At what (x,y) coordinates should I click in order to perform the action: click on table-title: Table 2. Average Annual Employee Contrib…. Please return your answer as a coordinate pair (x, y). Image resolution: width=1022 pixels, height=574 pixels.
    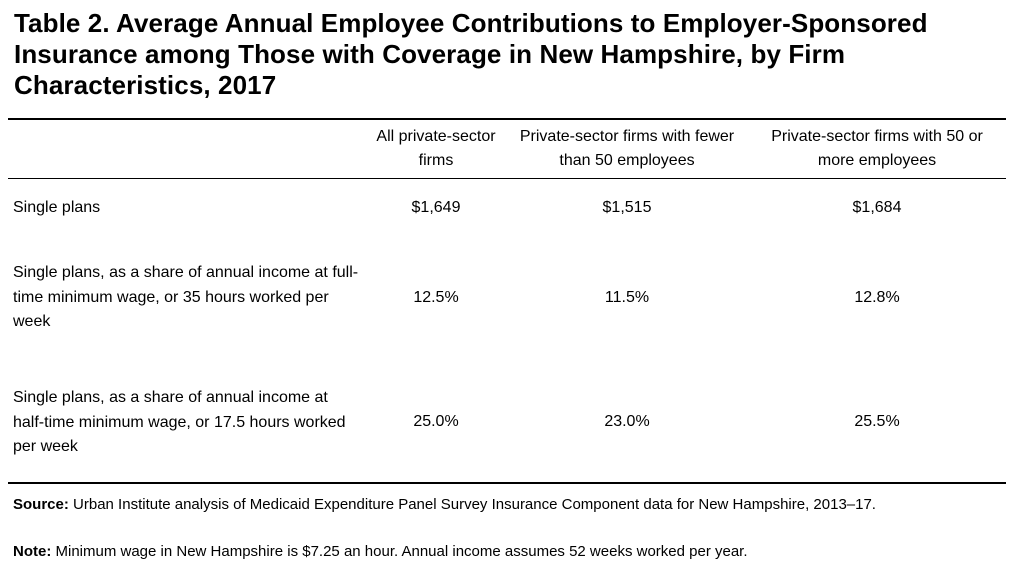
    Looking at the image, I should click on (471, 54).